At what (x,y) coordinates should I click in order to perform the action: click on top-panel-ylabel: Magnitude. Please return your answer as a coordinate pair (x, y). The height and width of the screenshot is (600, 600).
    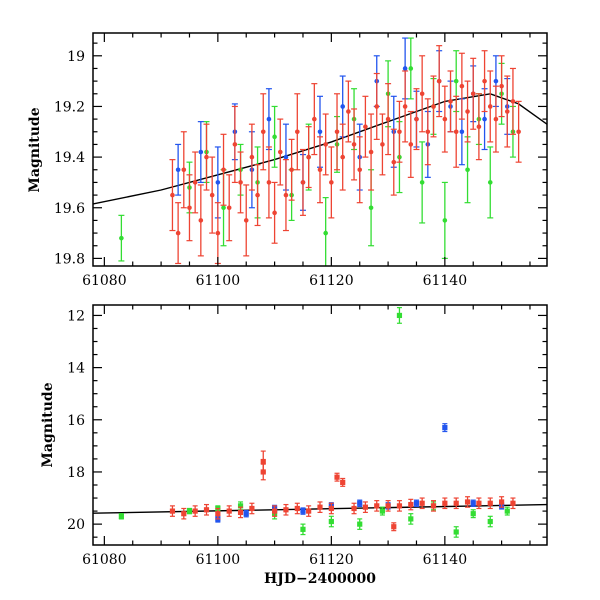
    Looking at the image, I should click on (35, 149).